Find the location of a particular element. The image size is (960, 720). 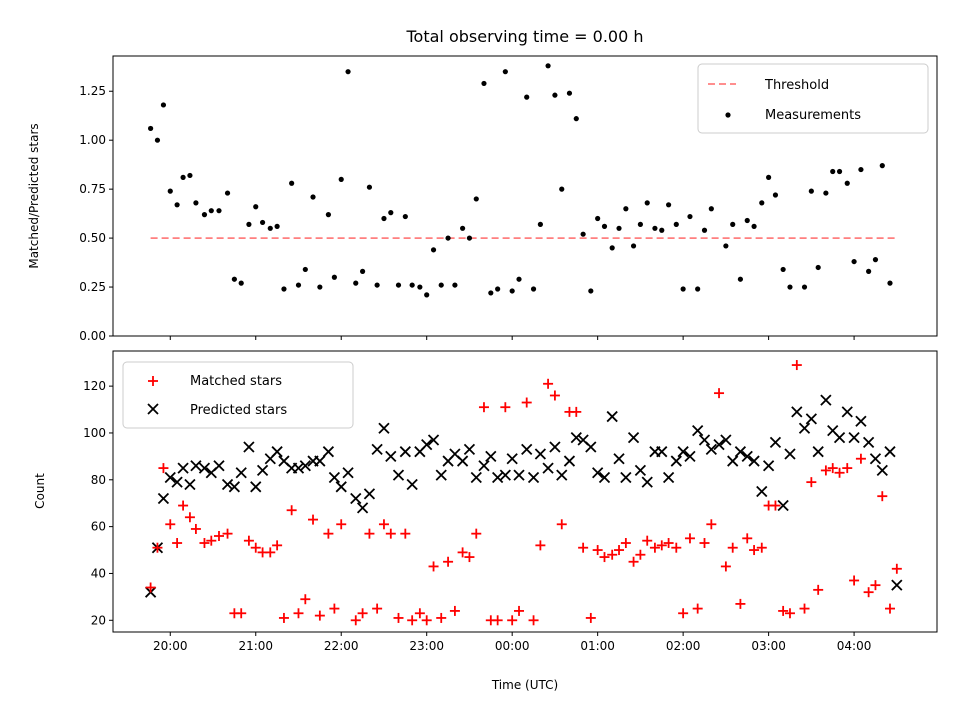

x-tick-label: 23:00 is located at coordinates (426, 646).